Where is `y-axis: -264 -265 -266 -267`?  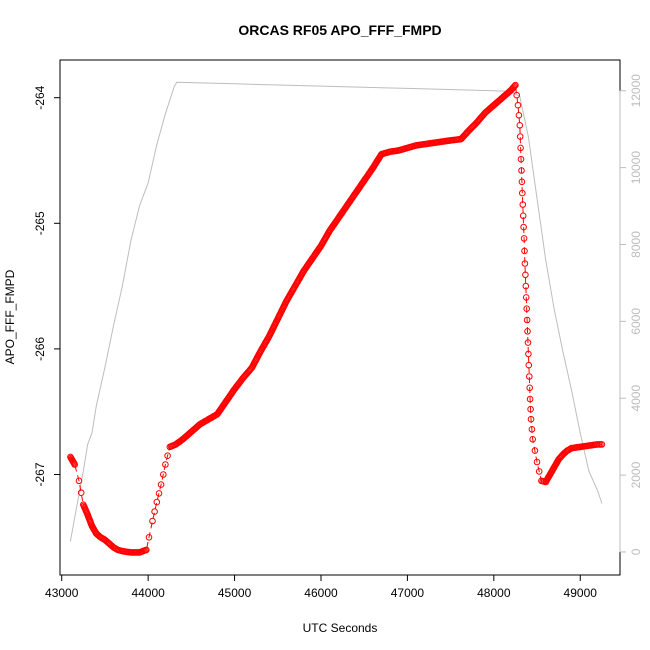 y-axis: -264 -265 -266 -267 is located at coordinates (47, 286).